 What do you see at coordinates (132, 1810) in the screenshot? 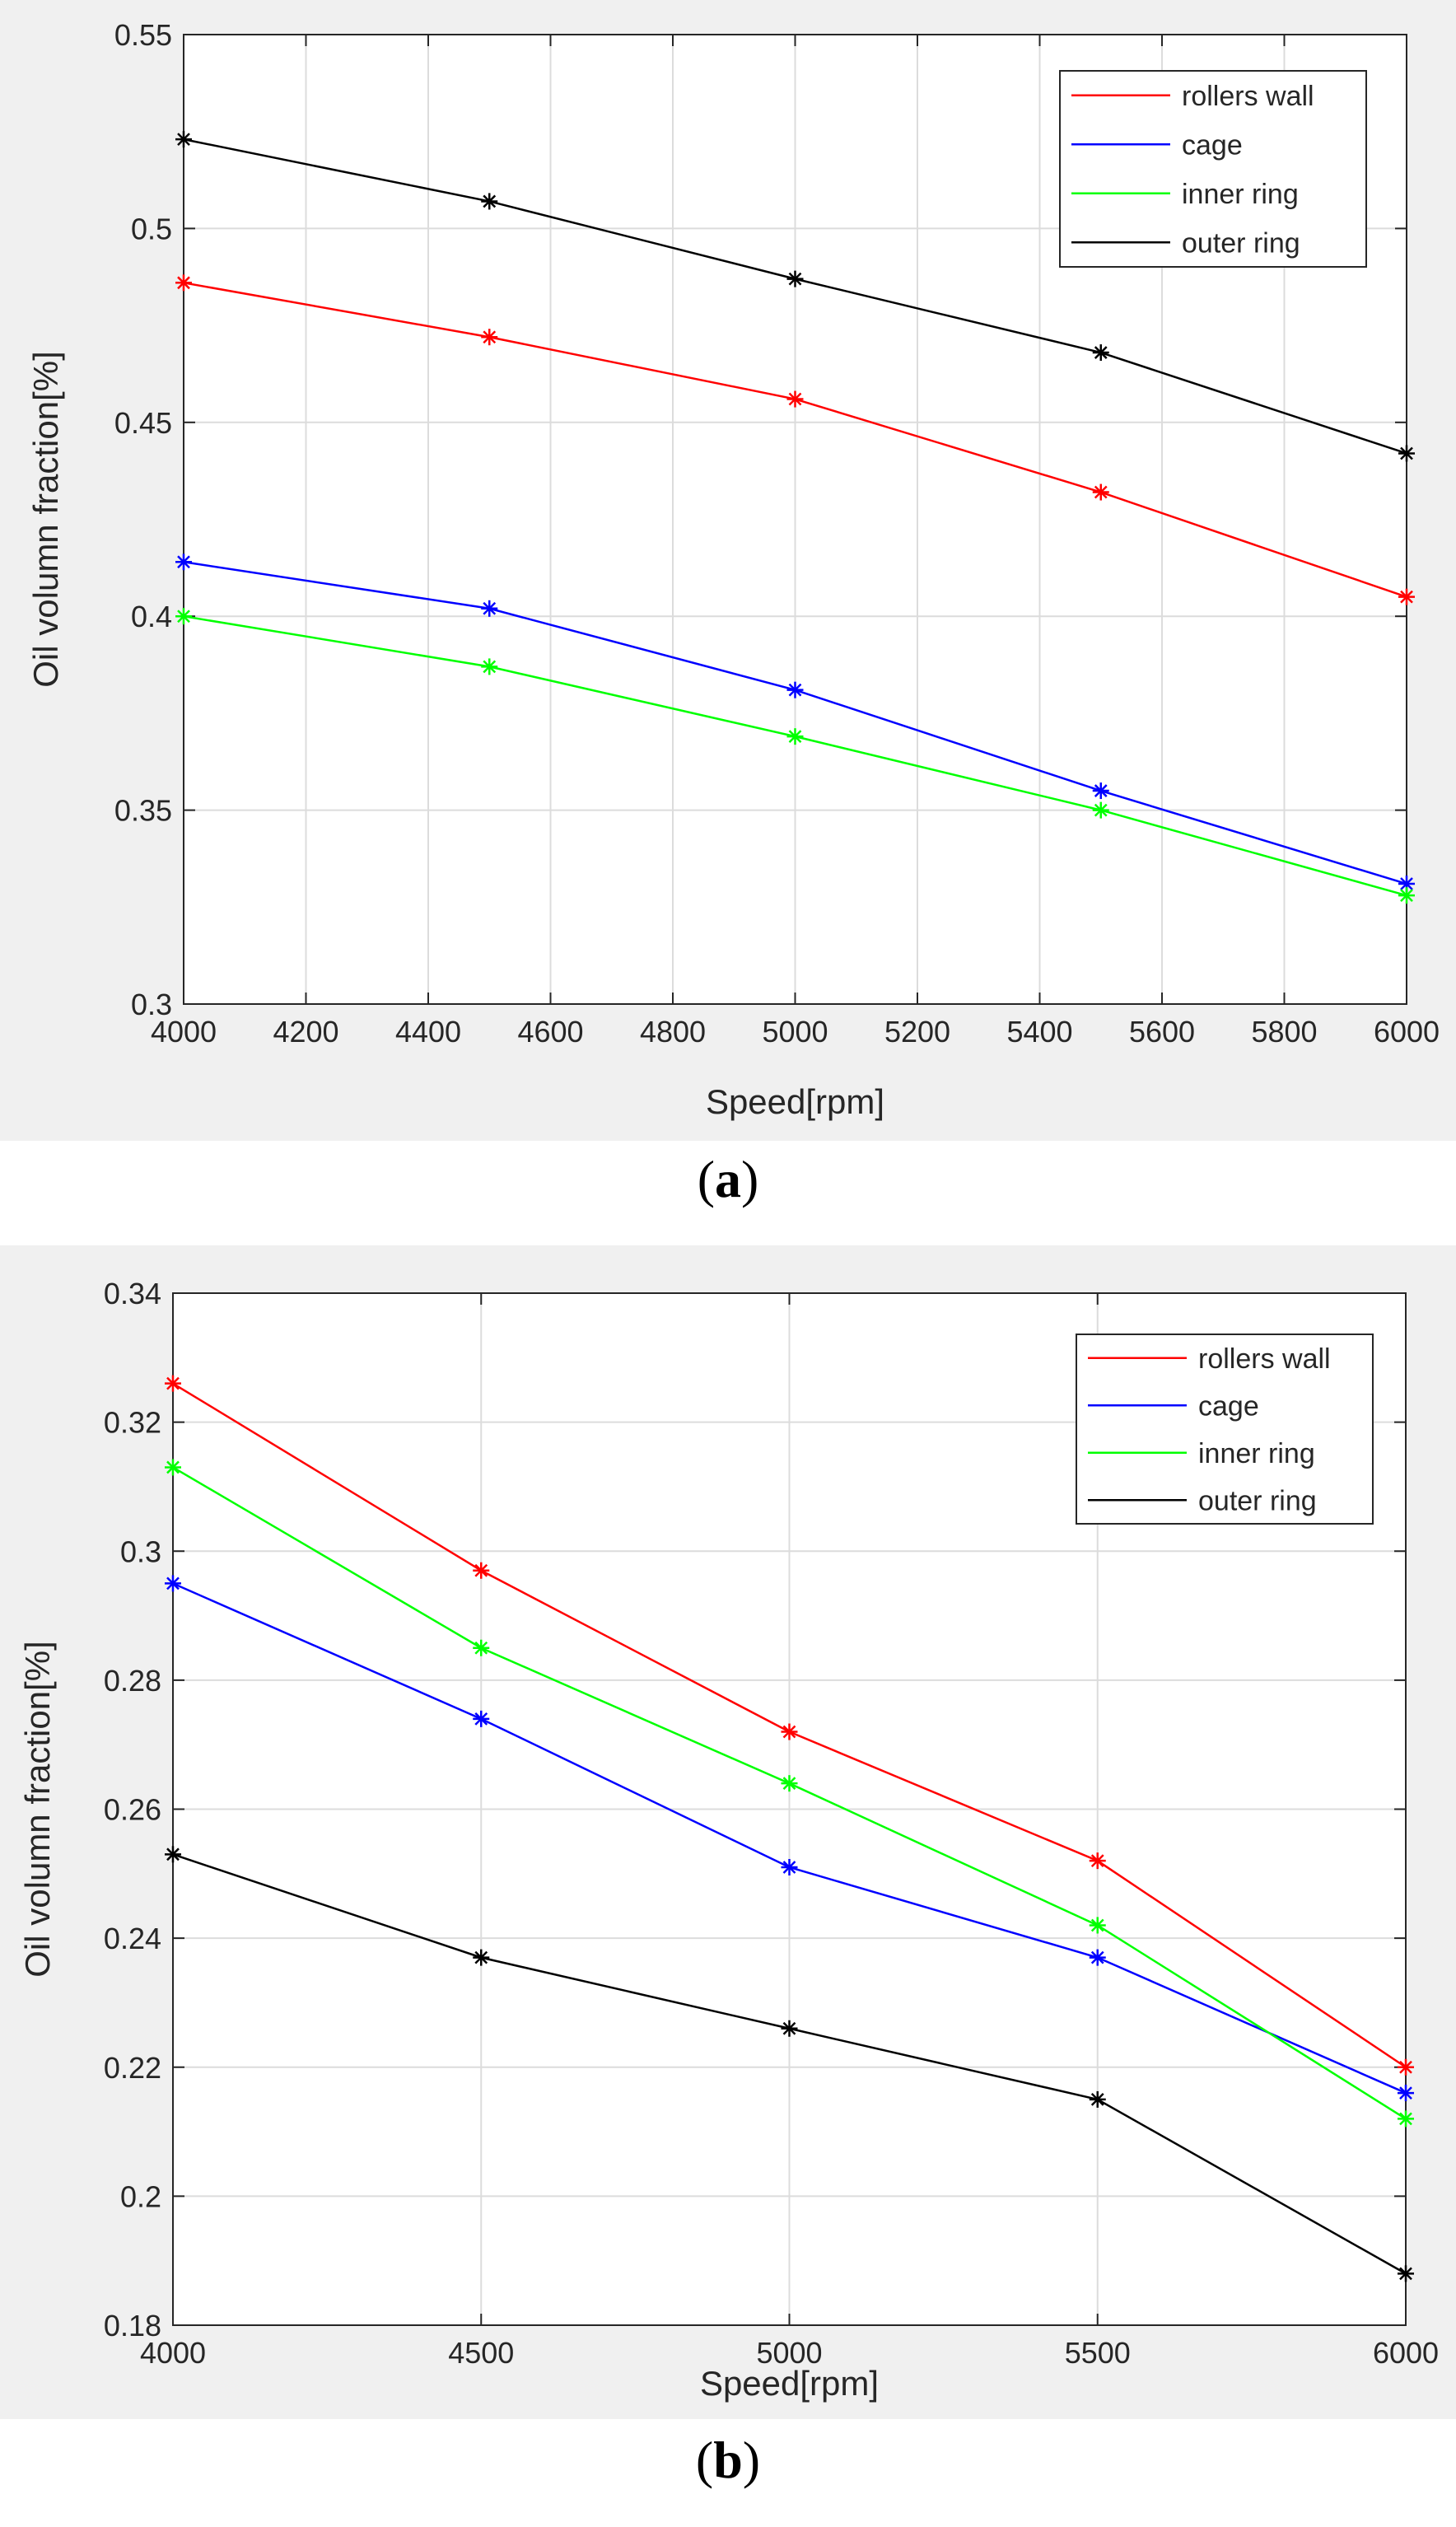
I see `y-tick-label: 0.26` at bounding box center [132, 1810].